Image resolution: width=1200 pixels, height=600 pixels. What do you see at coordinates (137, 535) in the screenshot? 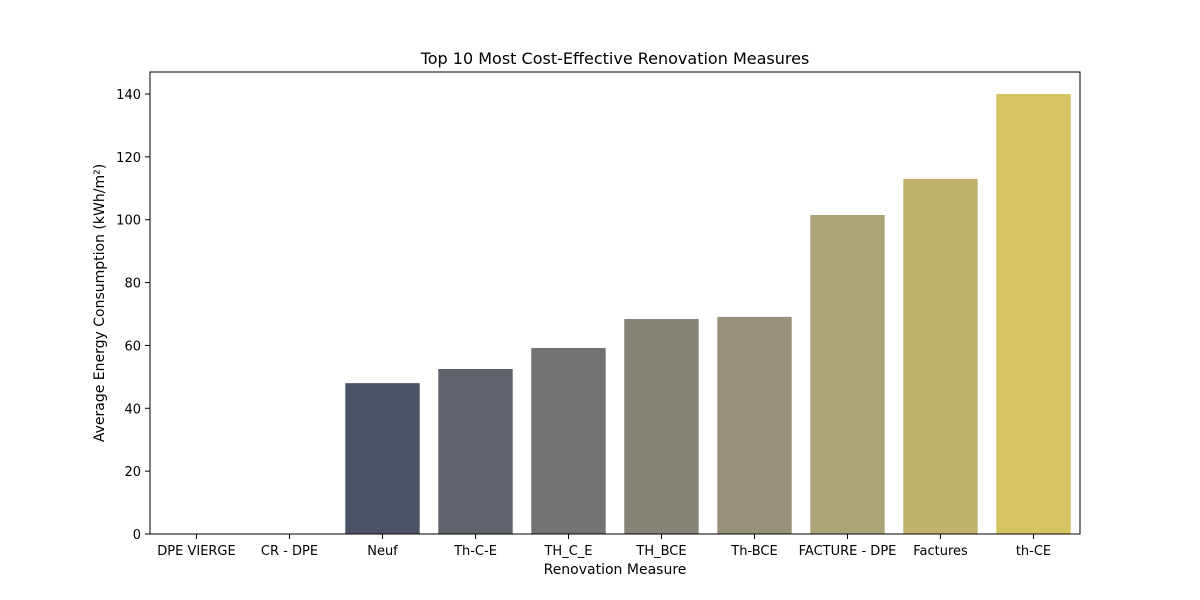
I see `y-tick-label: 0` at bounding box center [137, 535].